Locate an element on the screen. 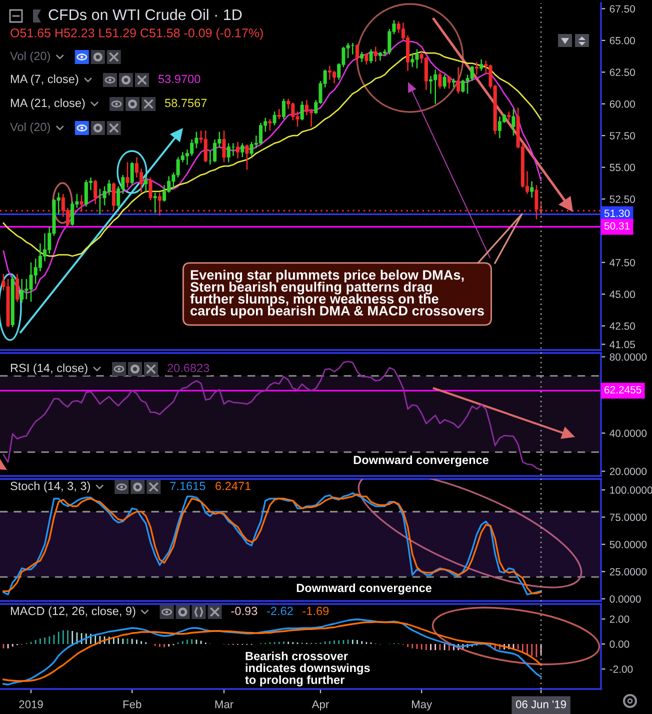 This screenshot has height=714, width=652. text: O51.65 H52.23 L51.29 C51.58 -0.09 (-0.17%) is located at coordinates (136, 34).